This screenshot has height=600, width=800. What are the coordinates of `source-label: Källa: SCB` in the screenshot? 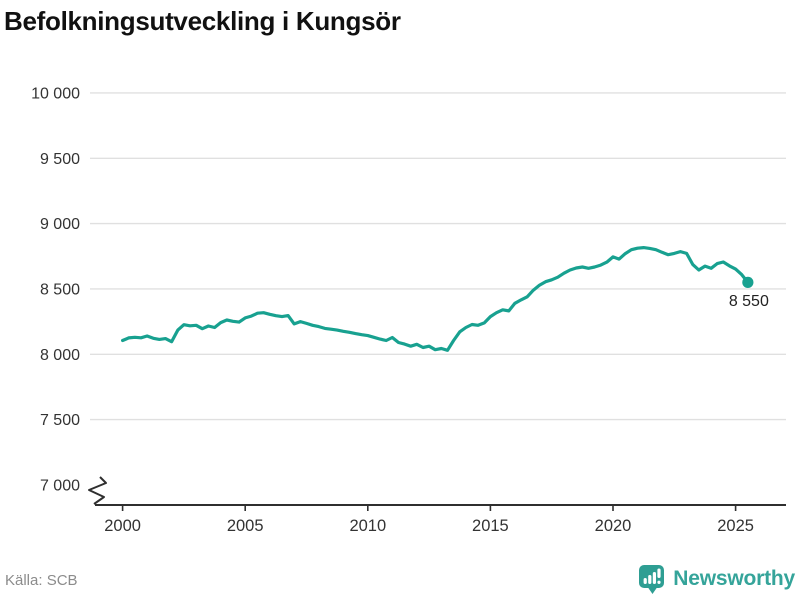 It's located at (41, 580).